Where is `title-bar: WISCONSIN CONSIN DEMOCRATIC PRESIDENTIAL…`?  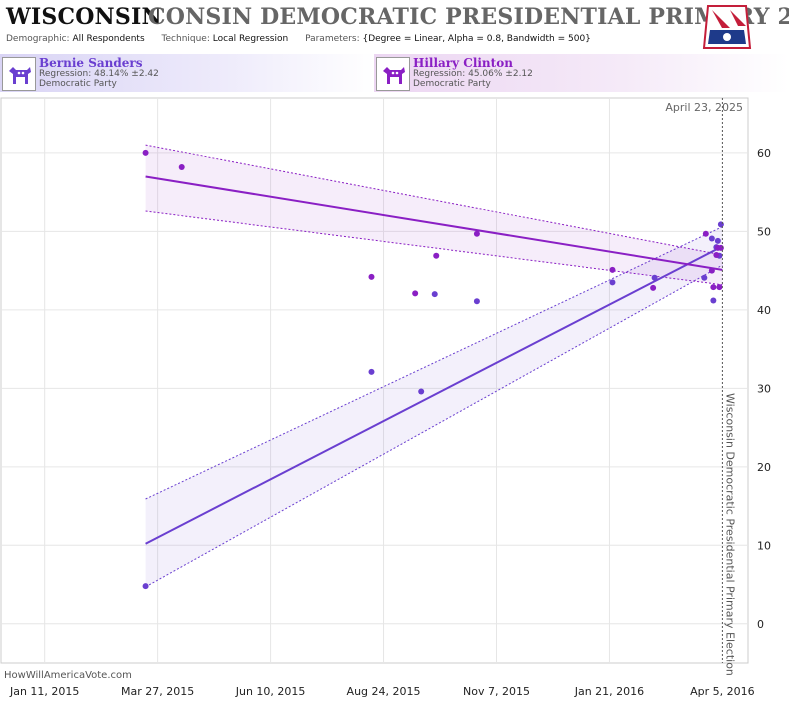 title-bar: WISCONSIN CONSIN DEMOCRATIC PRESIDENTIAL… is located at coordinates (394, 17).